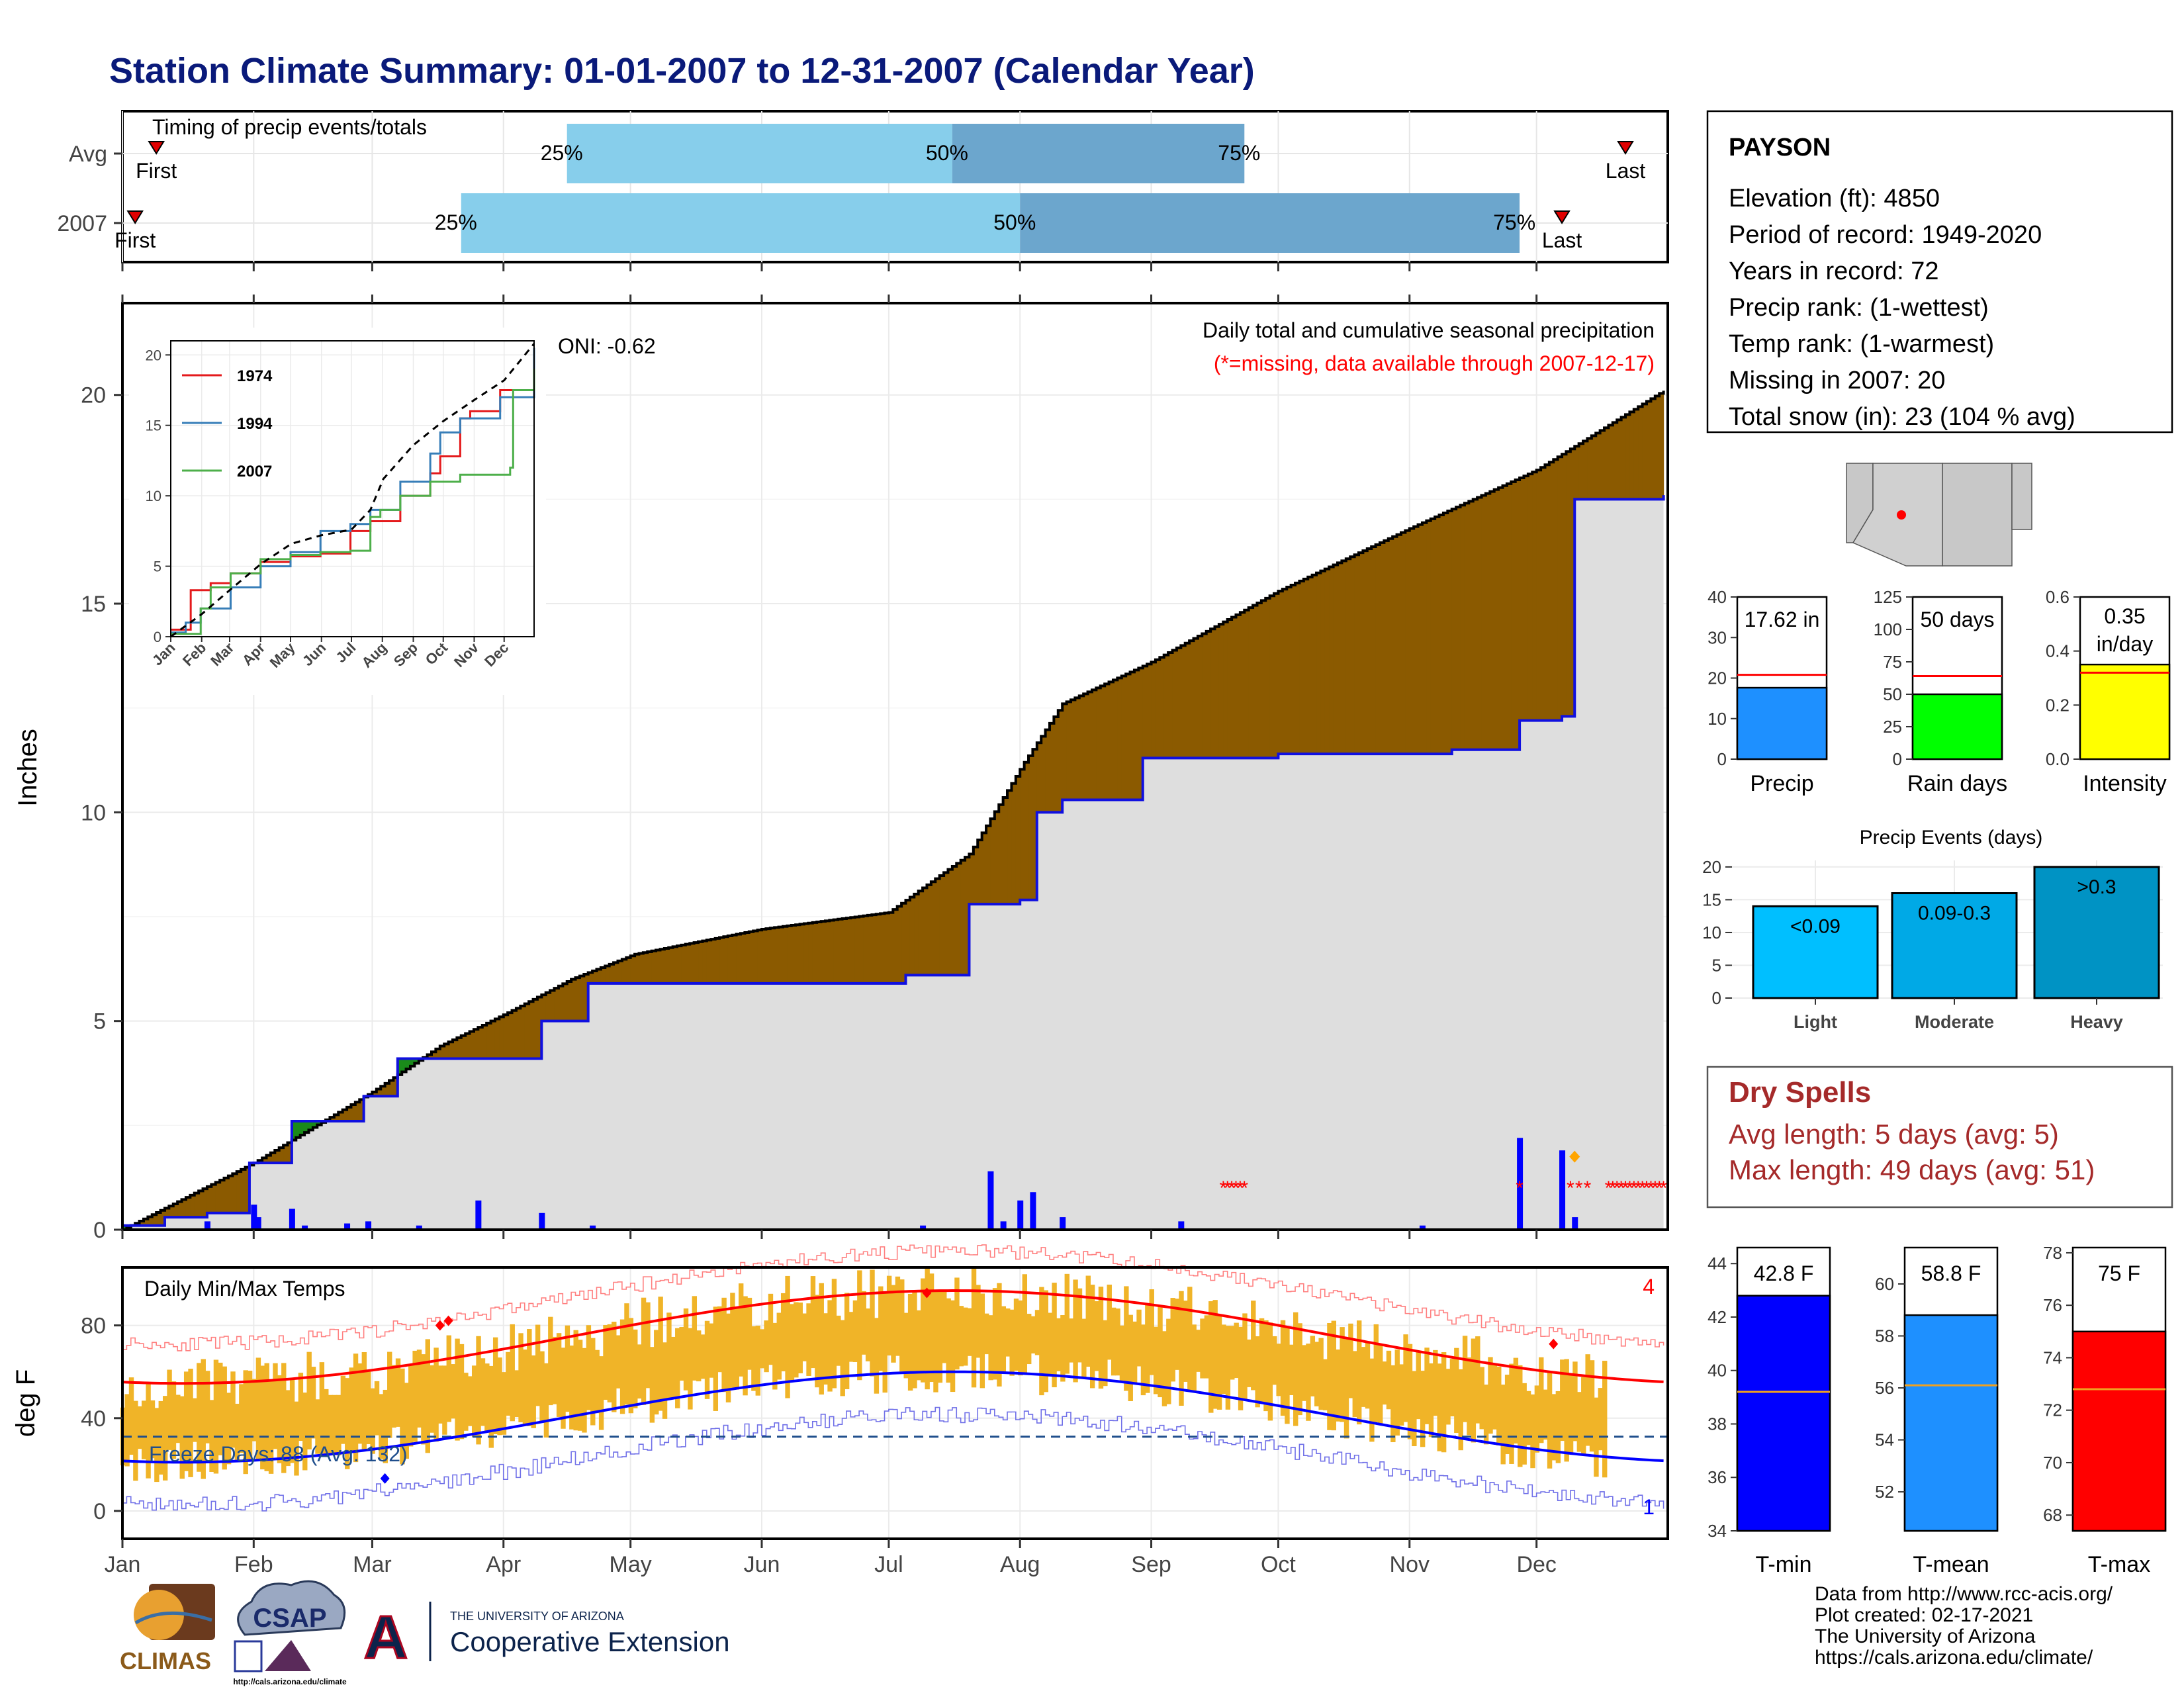  I want to click on mini-bar-tick-label: 0.6, so click(2058, 597).